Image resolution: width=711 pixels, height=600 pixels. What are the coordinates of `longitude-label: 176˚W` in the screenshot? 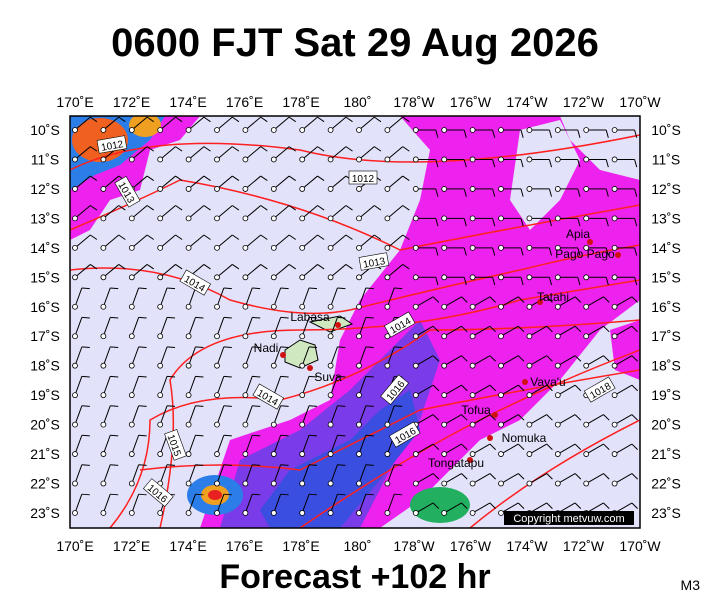 It's located at (471, 546).